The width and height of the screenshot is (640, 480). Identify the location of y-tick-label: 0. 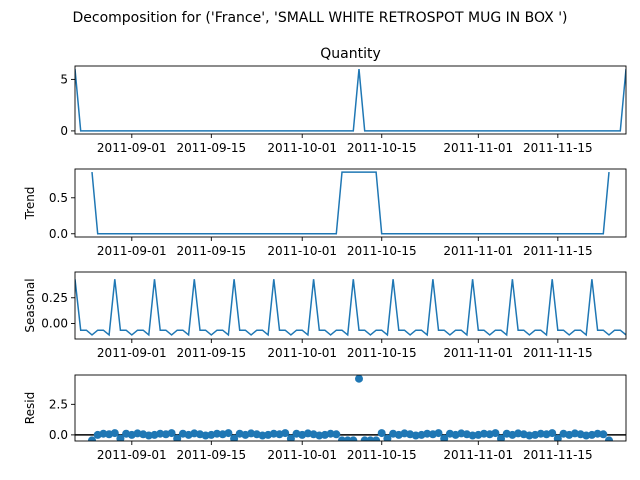
(64, 131).